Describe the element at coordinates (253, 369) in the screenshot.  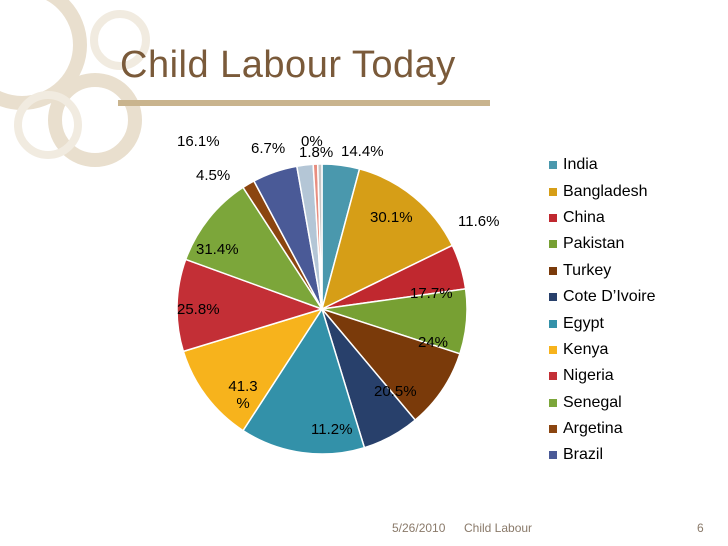
I see `pie-slice-kenya` at that location.